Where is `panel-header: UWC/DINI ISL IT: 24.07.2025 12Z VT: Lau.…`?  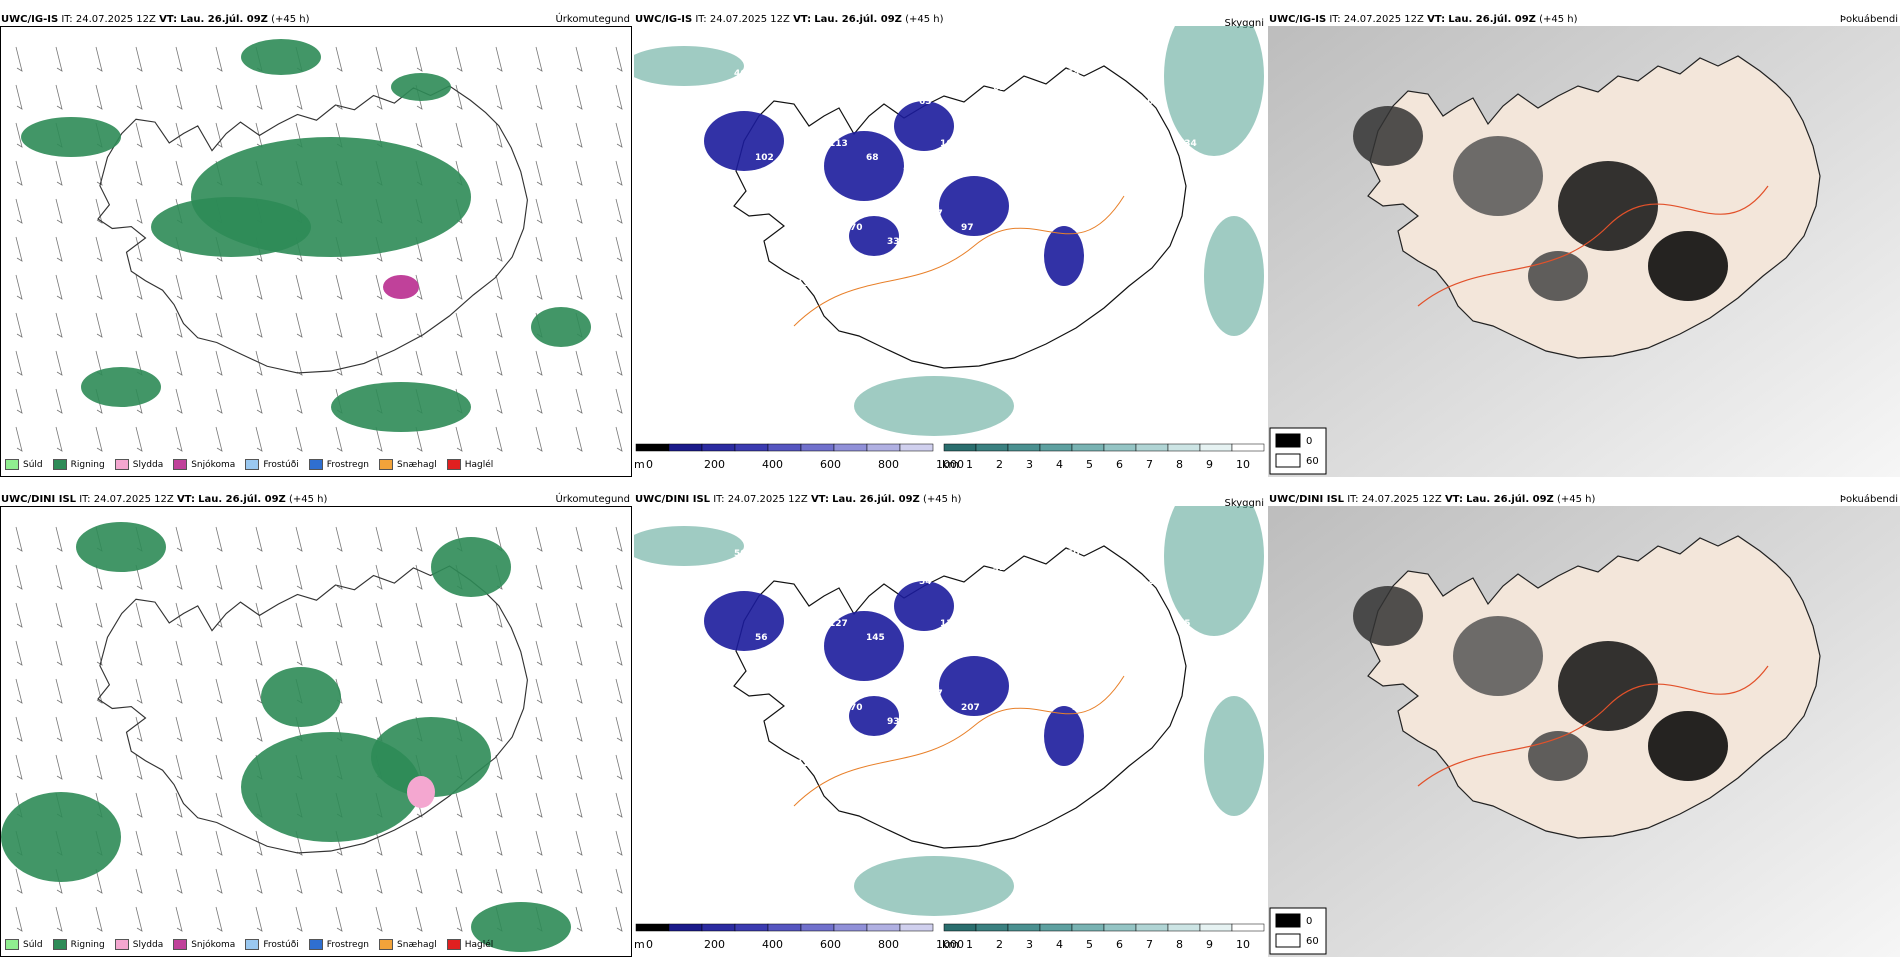 panel-header: UWC/DINI ISL IT: 24.07.2025 12Z VT: Lau.… is located at coordinates (798, 499).